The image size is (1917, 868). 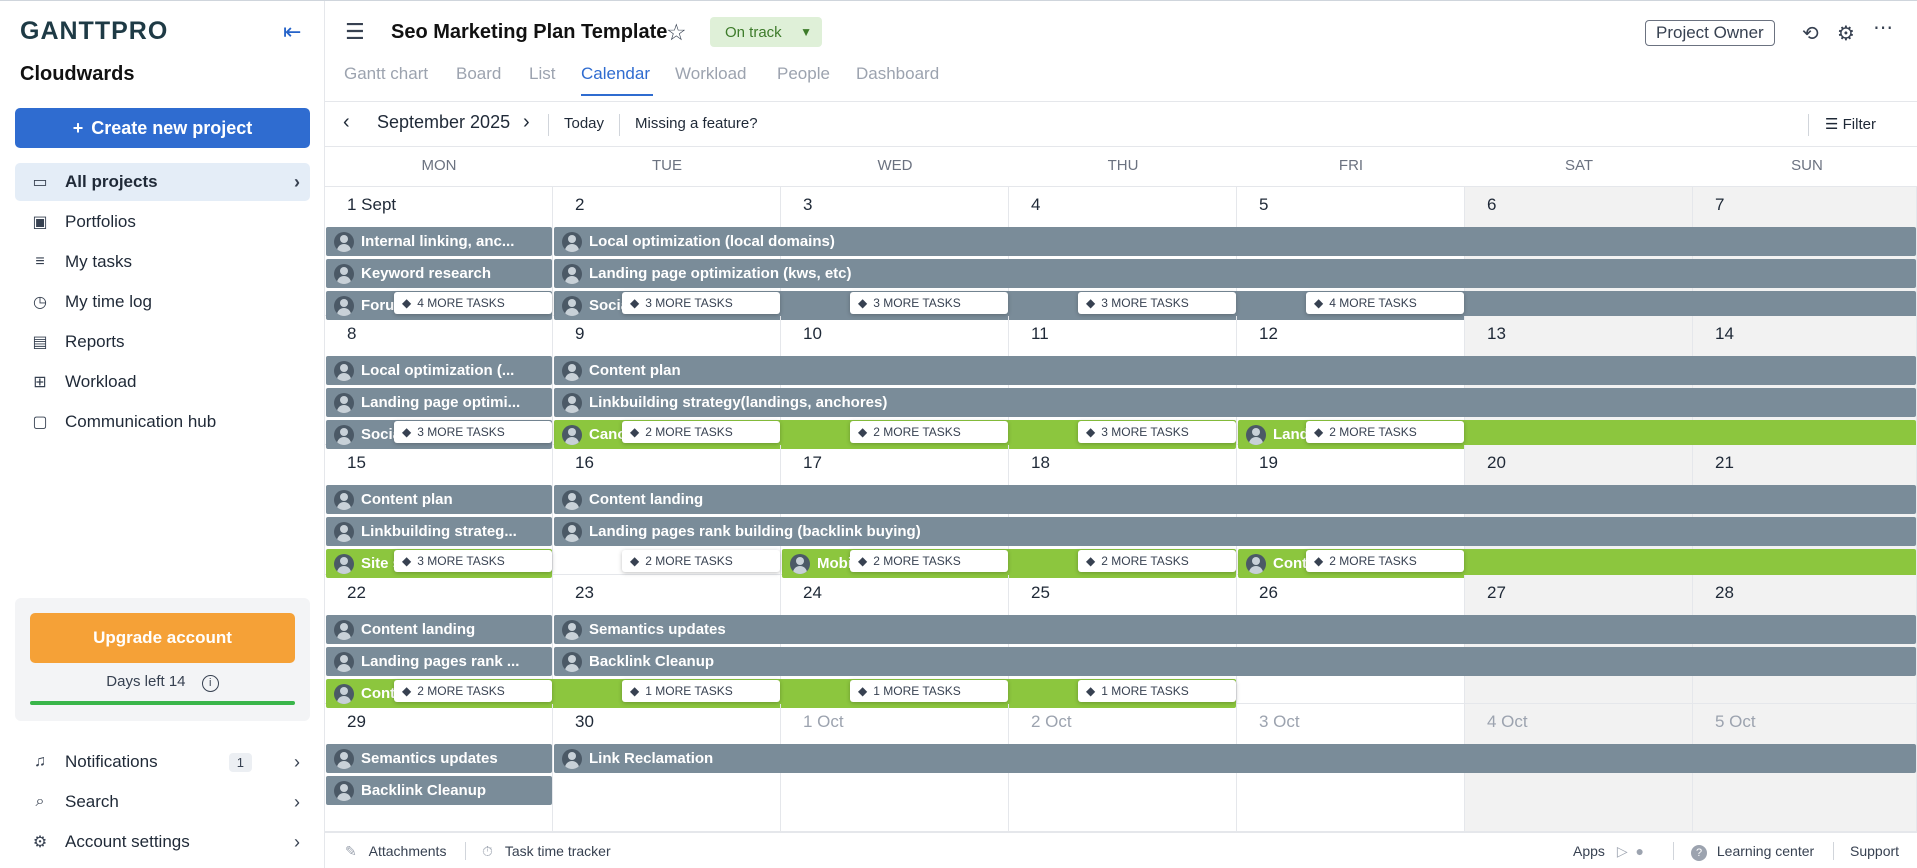 I want to click on day-number: 9, so click(x=580, y=333).